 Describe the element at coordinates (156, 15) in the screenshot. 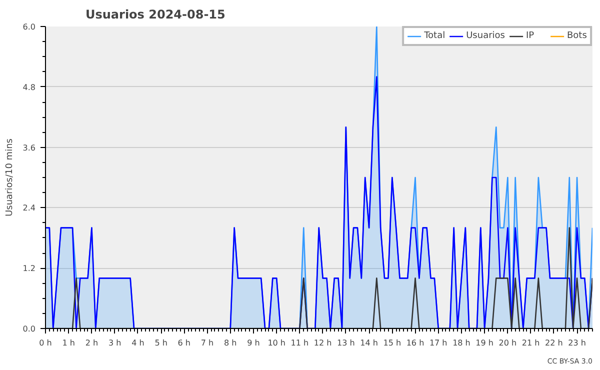

I see `chart-title: Usuarios 2024-08-15` at that location.